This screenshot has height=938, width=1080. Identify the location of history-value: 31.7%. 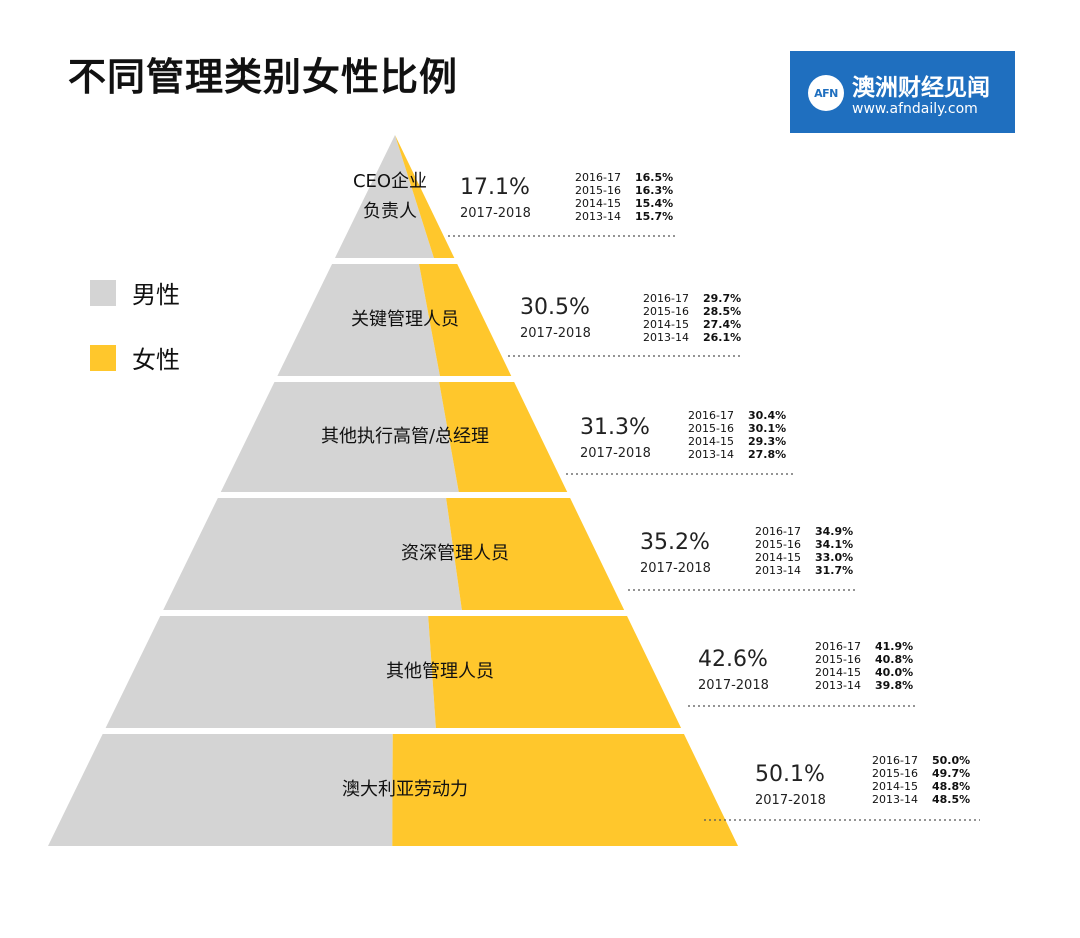
(834, 570).